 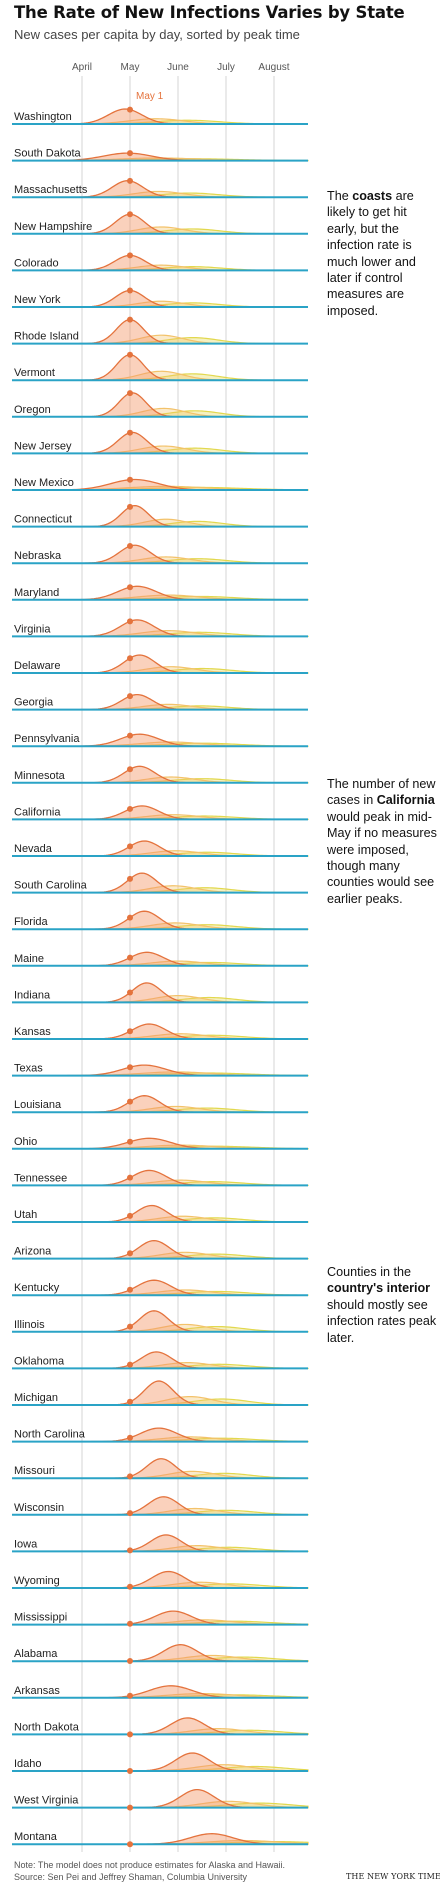 I want to click on may-1-marker-rhode-island, so click(x=130, y=319).